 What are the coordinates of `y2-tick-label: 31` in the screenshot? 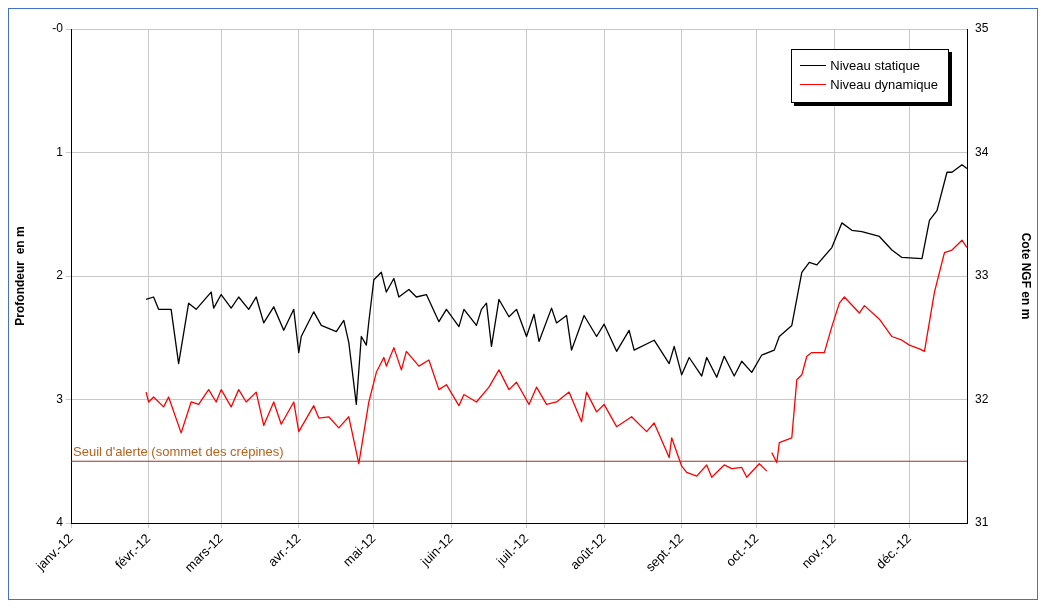 It's located at (982, 522).